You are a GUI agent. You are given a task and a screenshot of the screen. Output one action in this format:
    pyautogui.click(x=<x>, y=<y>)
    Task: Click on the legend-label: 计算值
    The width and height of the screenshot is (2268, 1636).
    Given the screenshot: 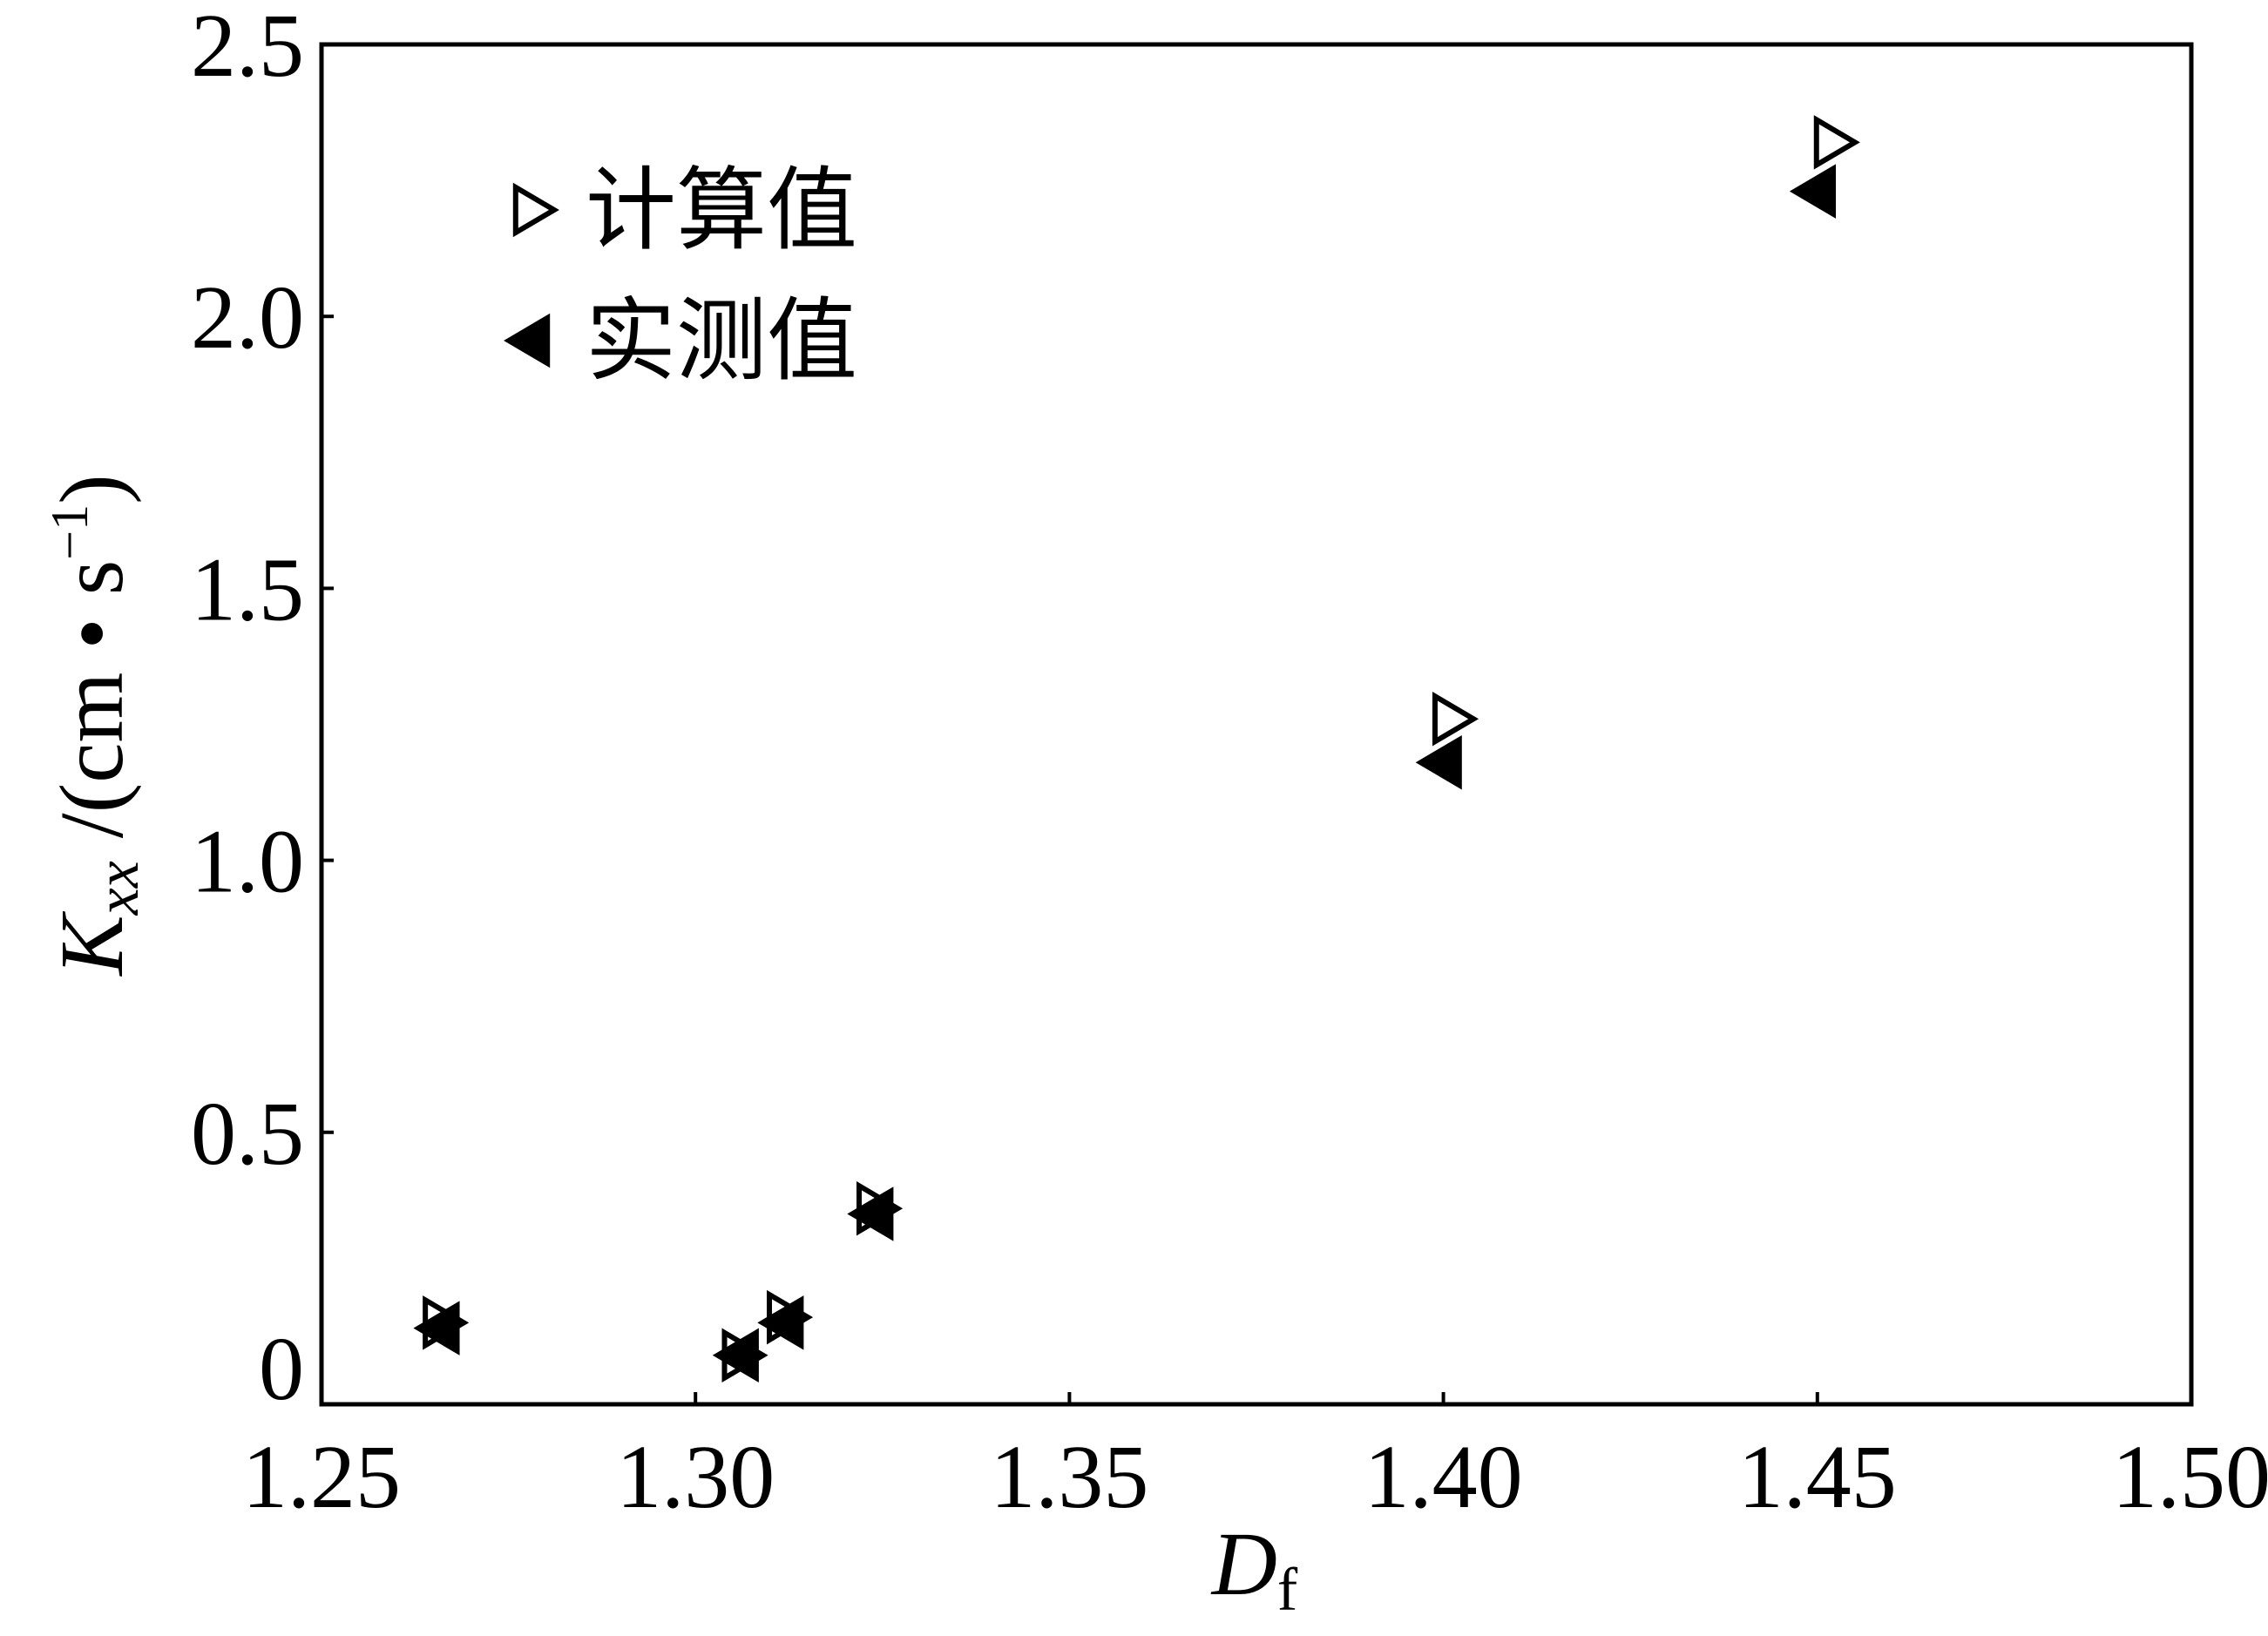 What is the action you would take?
    pyautogui.click(x=721, y=210)
    